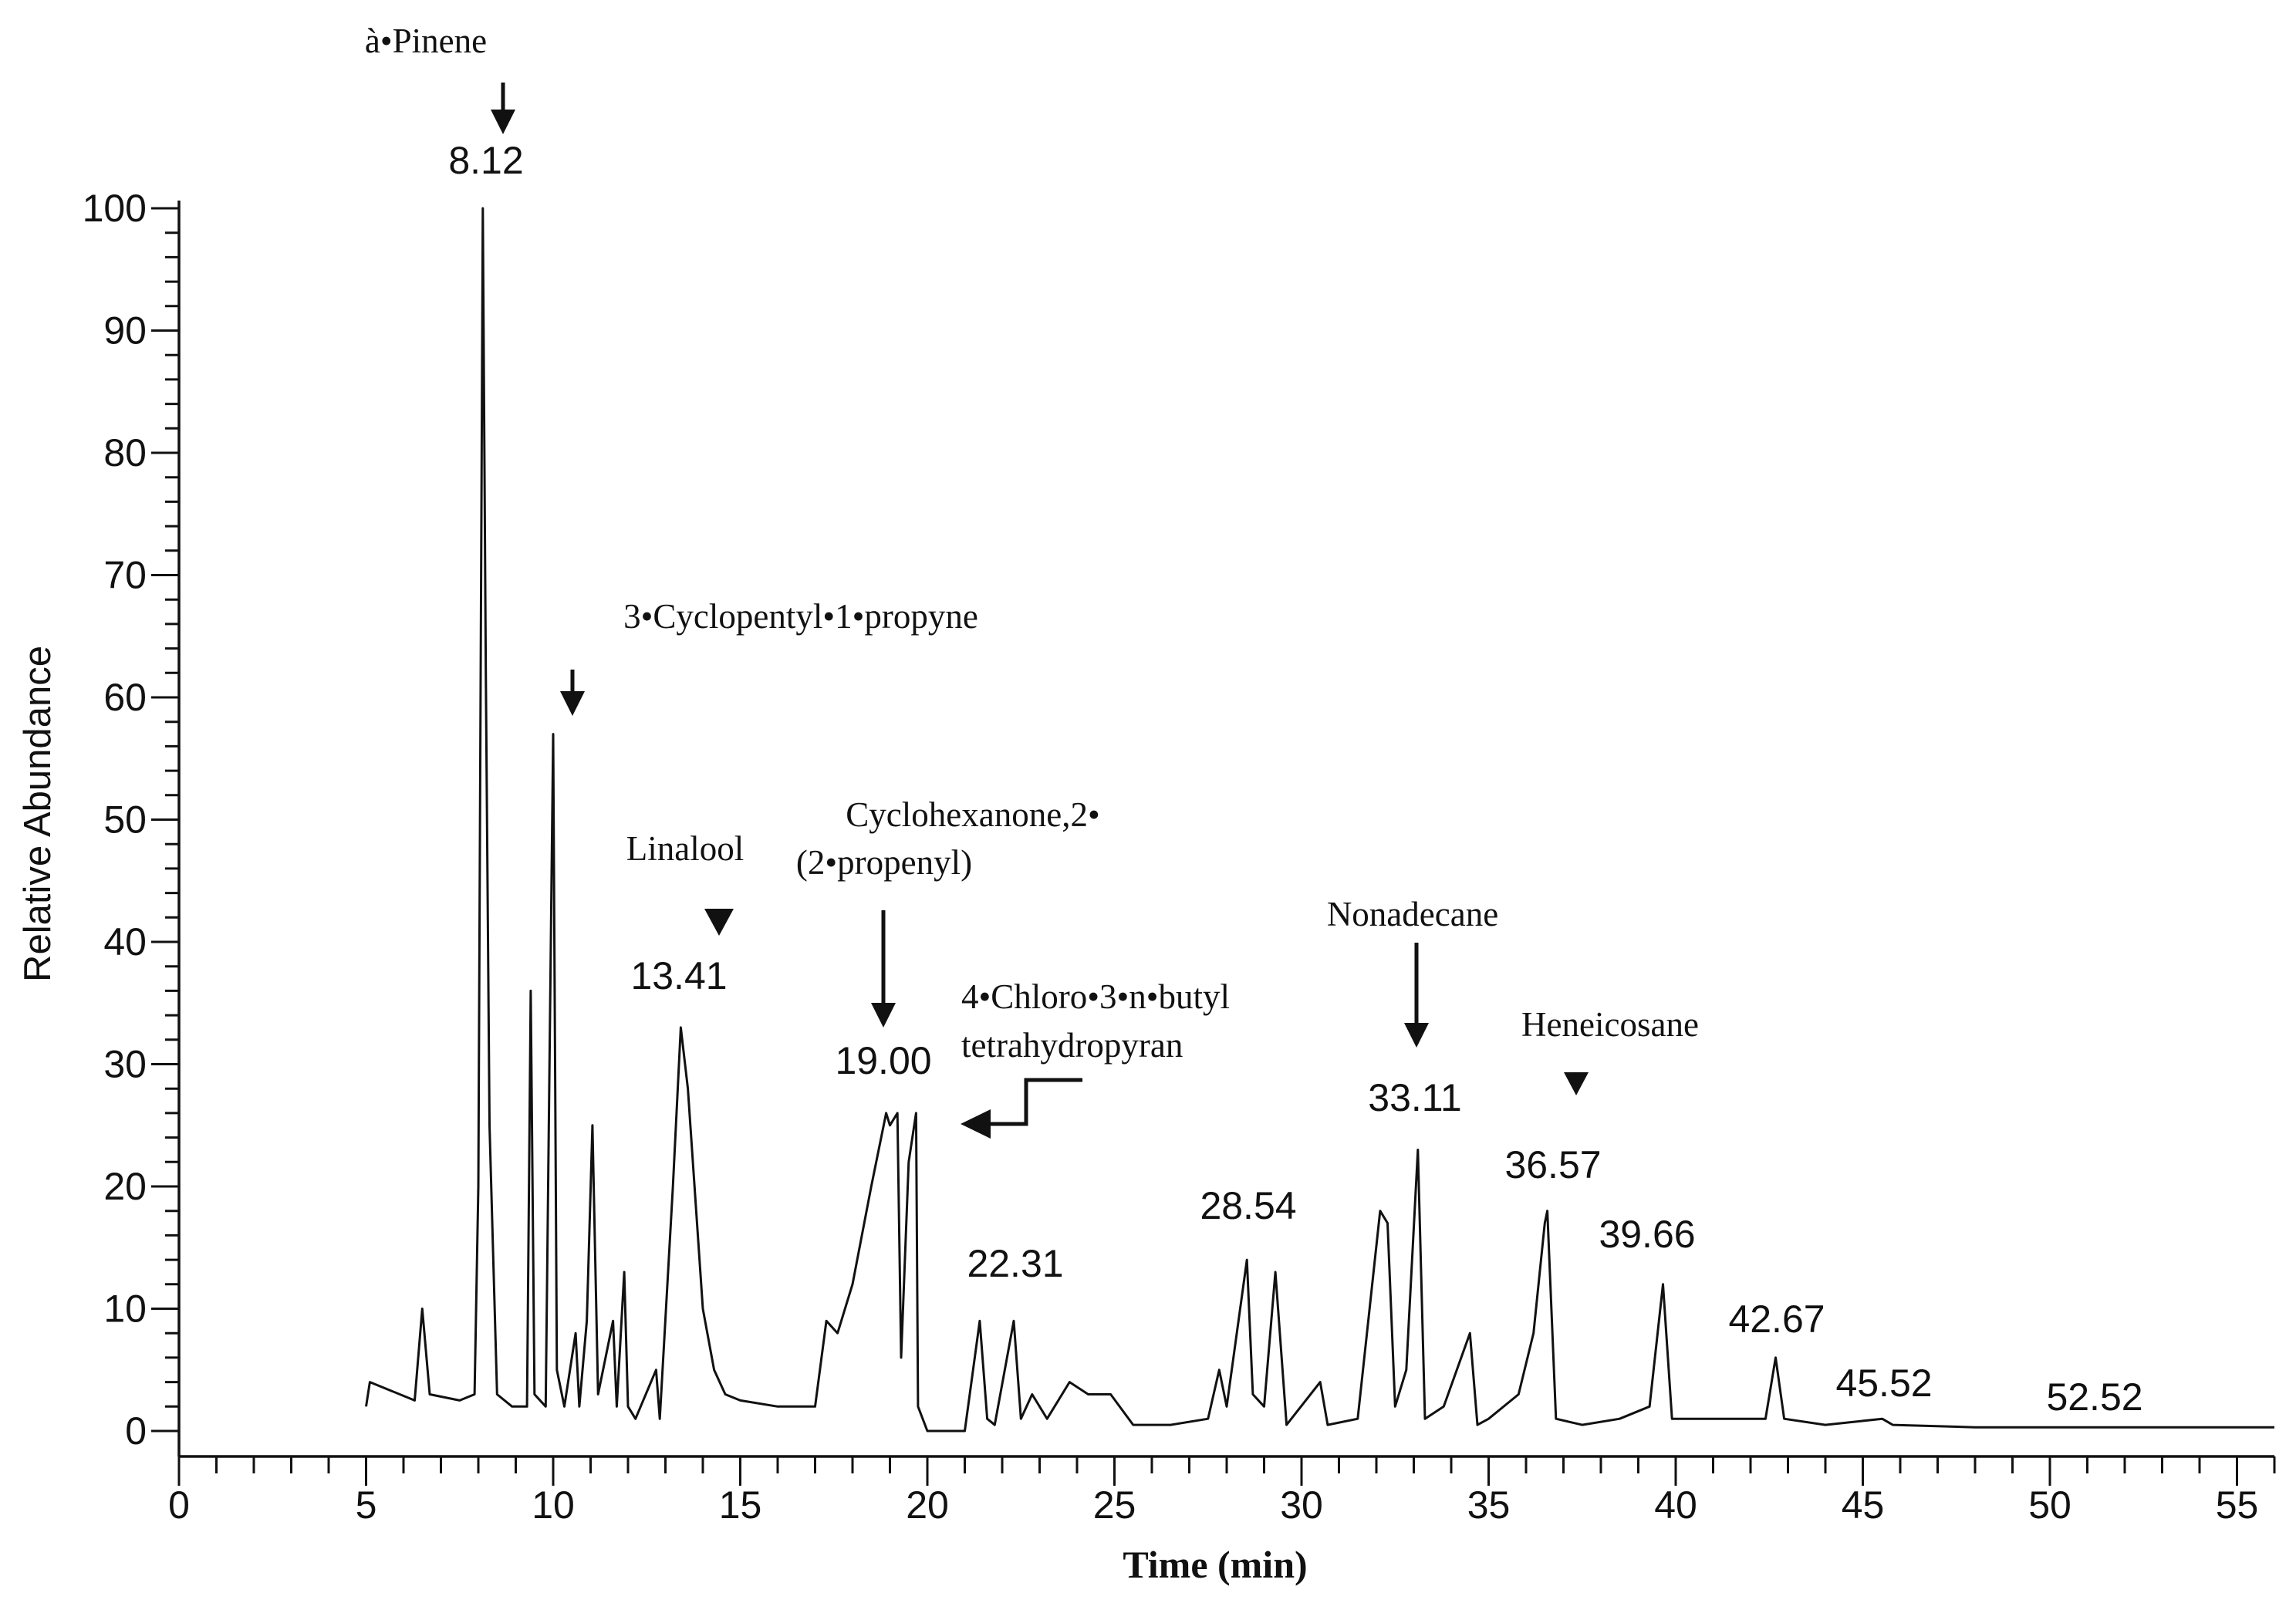 This screenshot has width=2296, height=1603. I want to click on cyclohexanone-arrow-head, so click(883, 1016).